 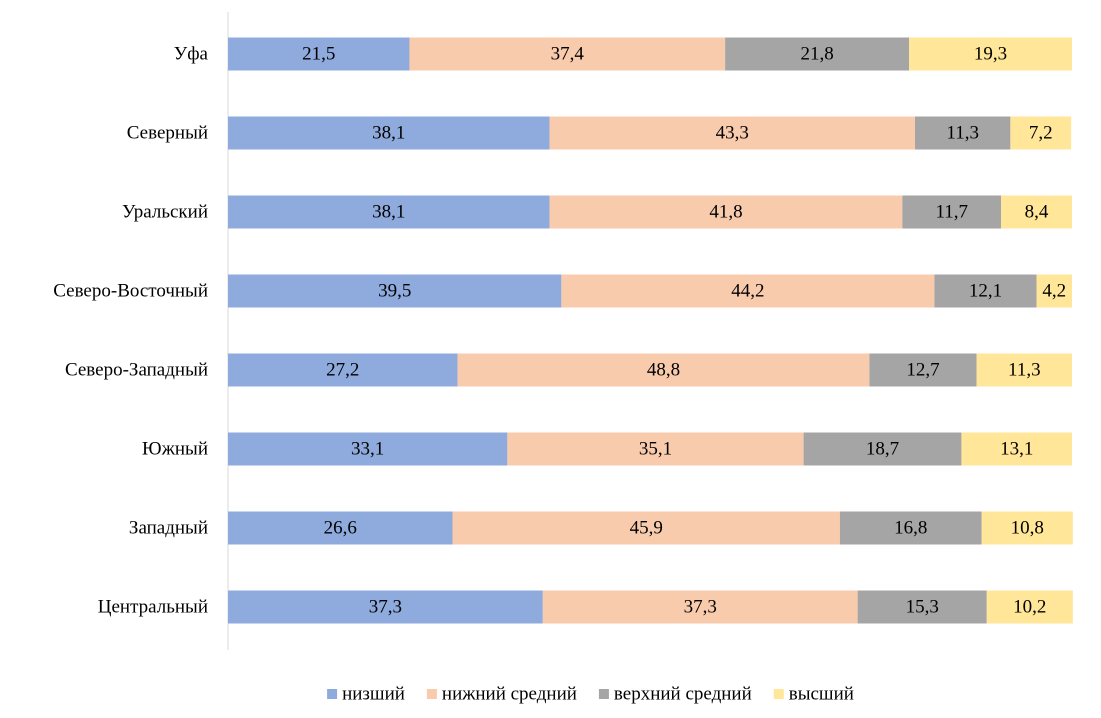 I want to click on data-label: 7,2, so click(x=1041, y=133).